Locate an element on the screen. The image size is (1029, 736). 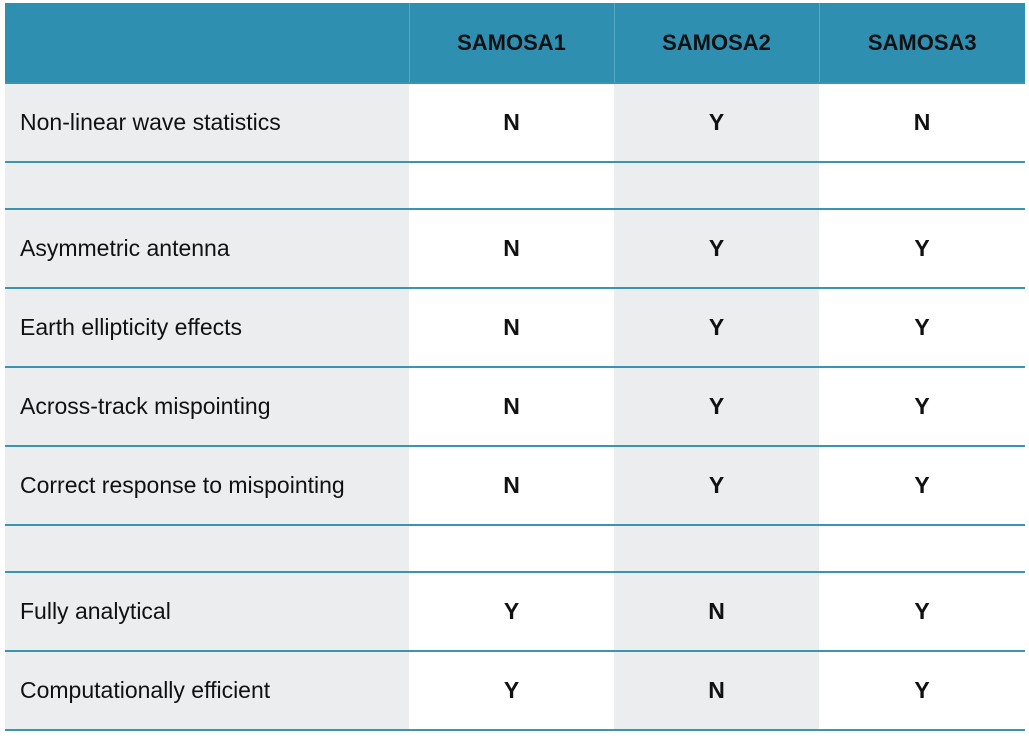
table-row: Computationally efficient Y N Y is located at coordinates (515, 690).